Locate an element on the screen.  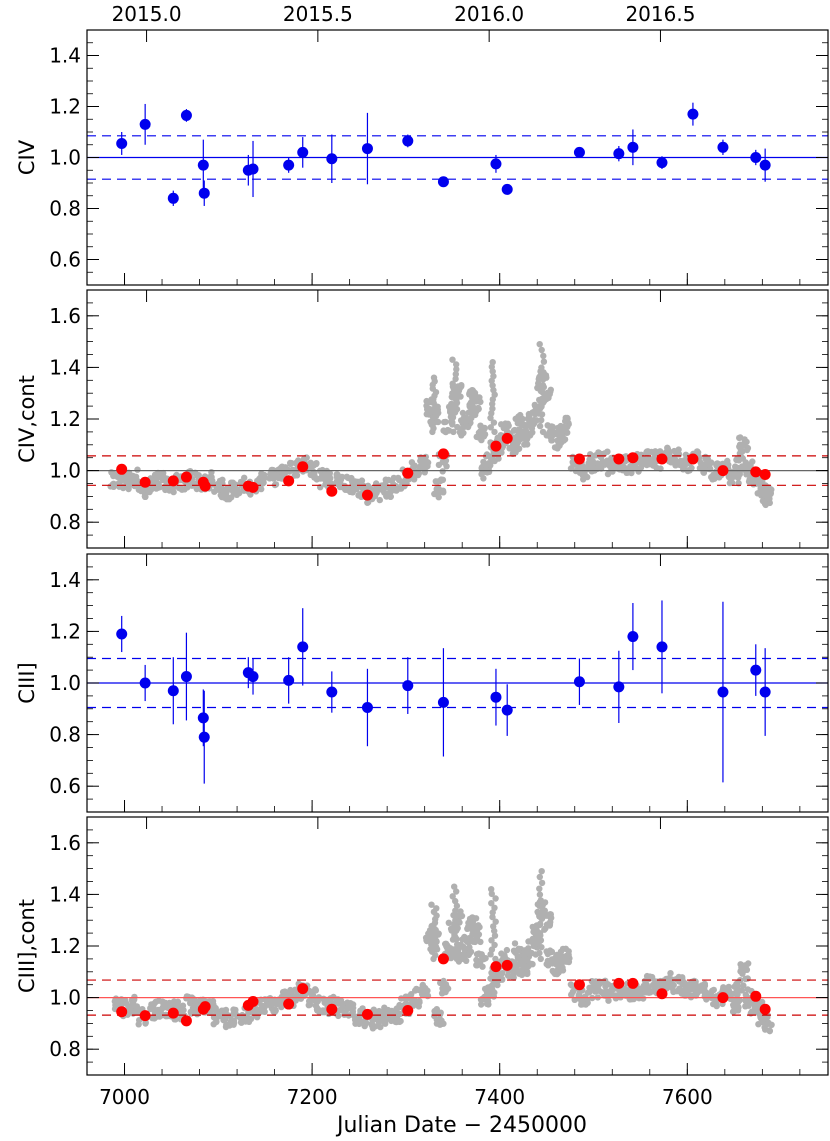
x-tick-label: 7000 is located at coordinates (124, 1097).